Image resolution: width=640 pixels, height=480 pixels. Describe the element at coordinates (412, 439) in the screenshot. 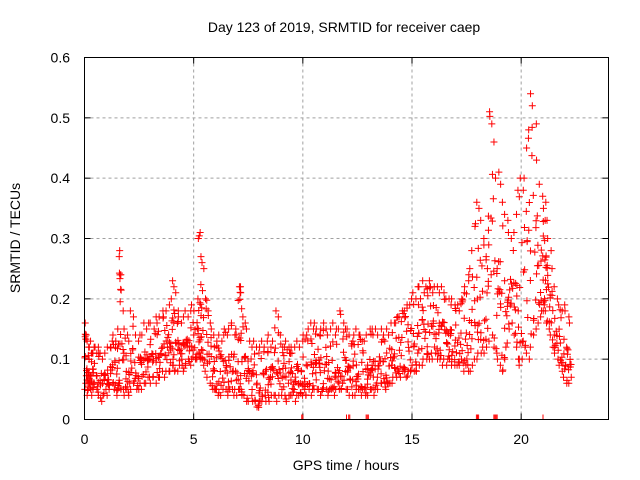

I see `x-tick-label: 15` at that location.